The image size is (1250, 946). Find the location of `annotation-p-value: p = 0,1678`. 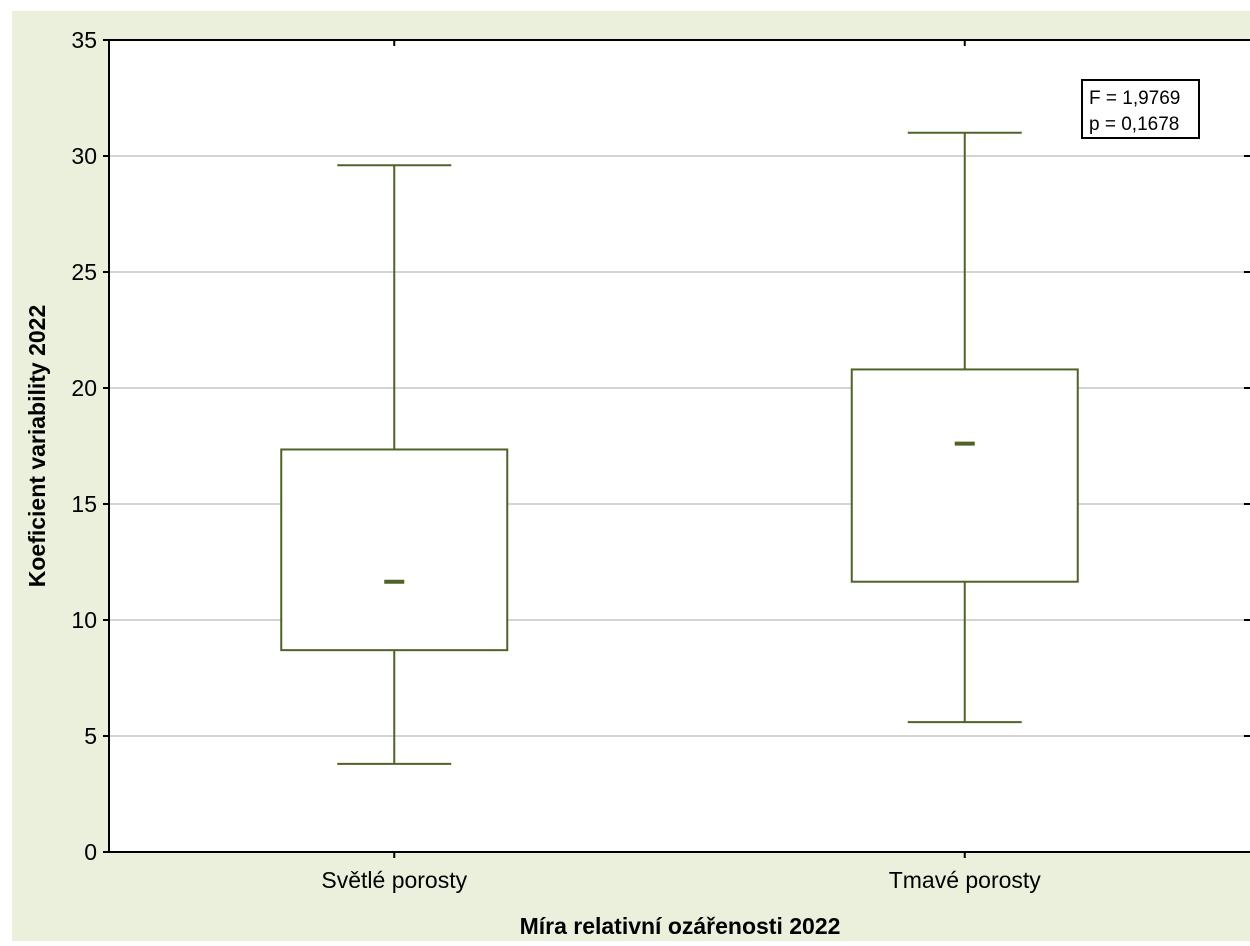

annotation-p-value: p = 0,1678 is located at coordinates (1134, 124).